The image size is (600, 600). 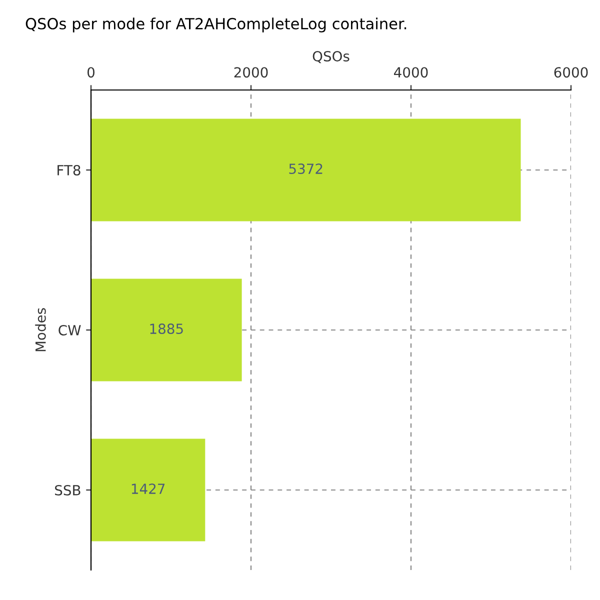 I want to click on y-tick-label: SSB, so click(x=67, y=490).